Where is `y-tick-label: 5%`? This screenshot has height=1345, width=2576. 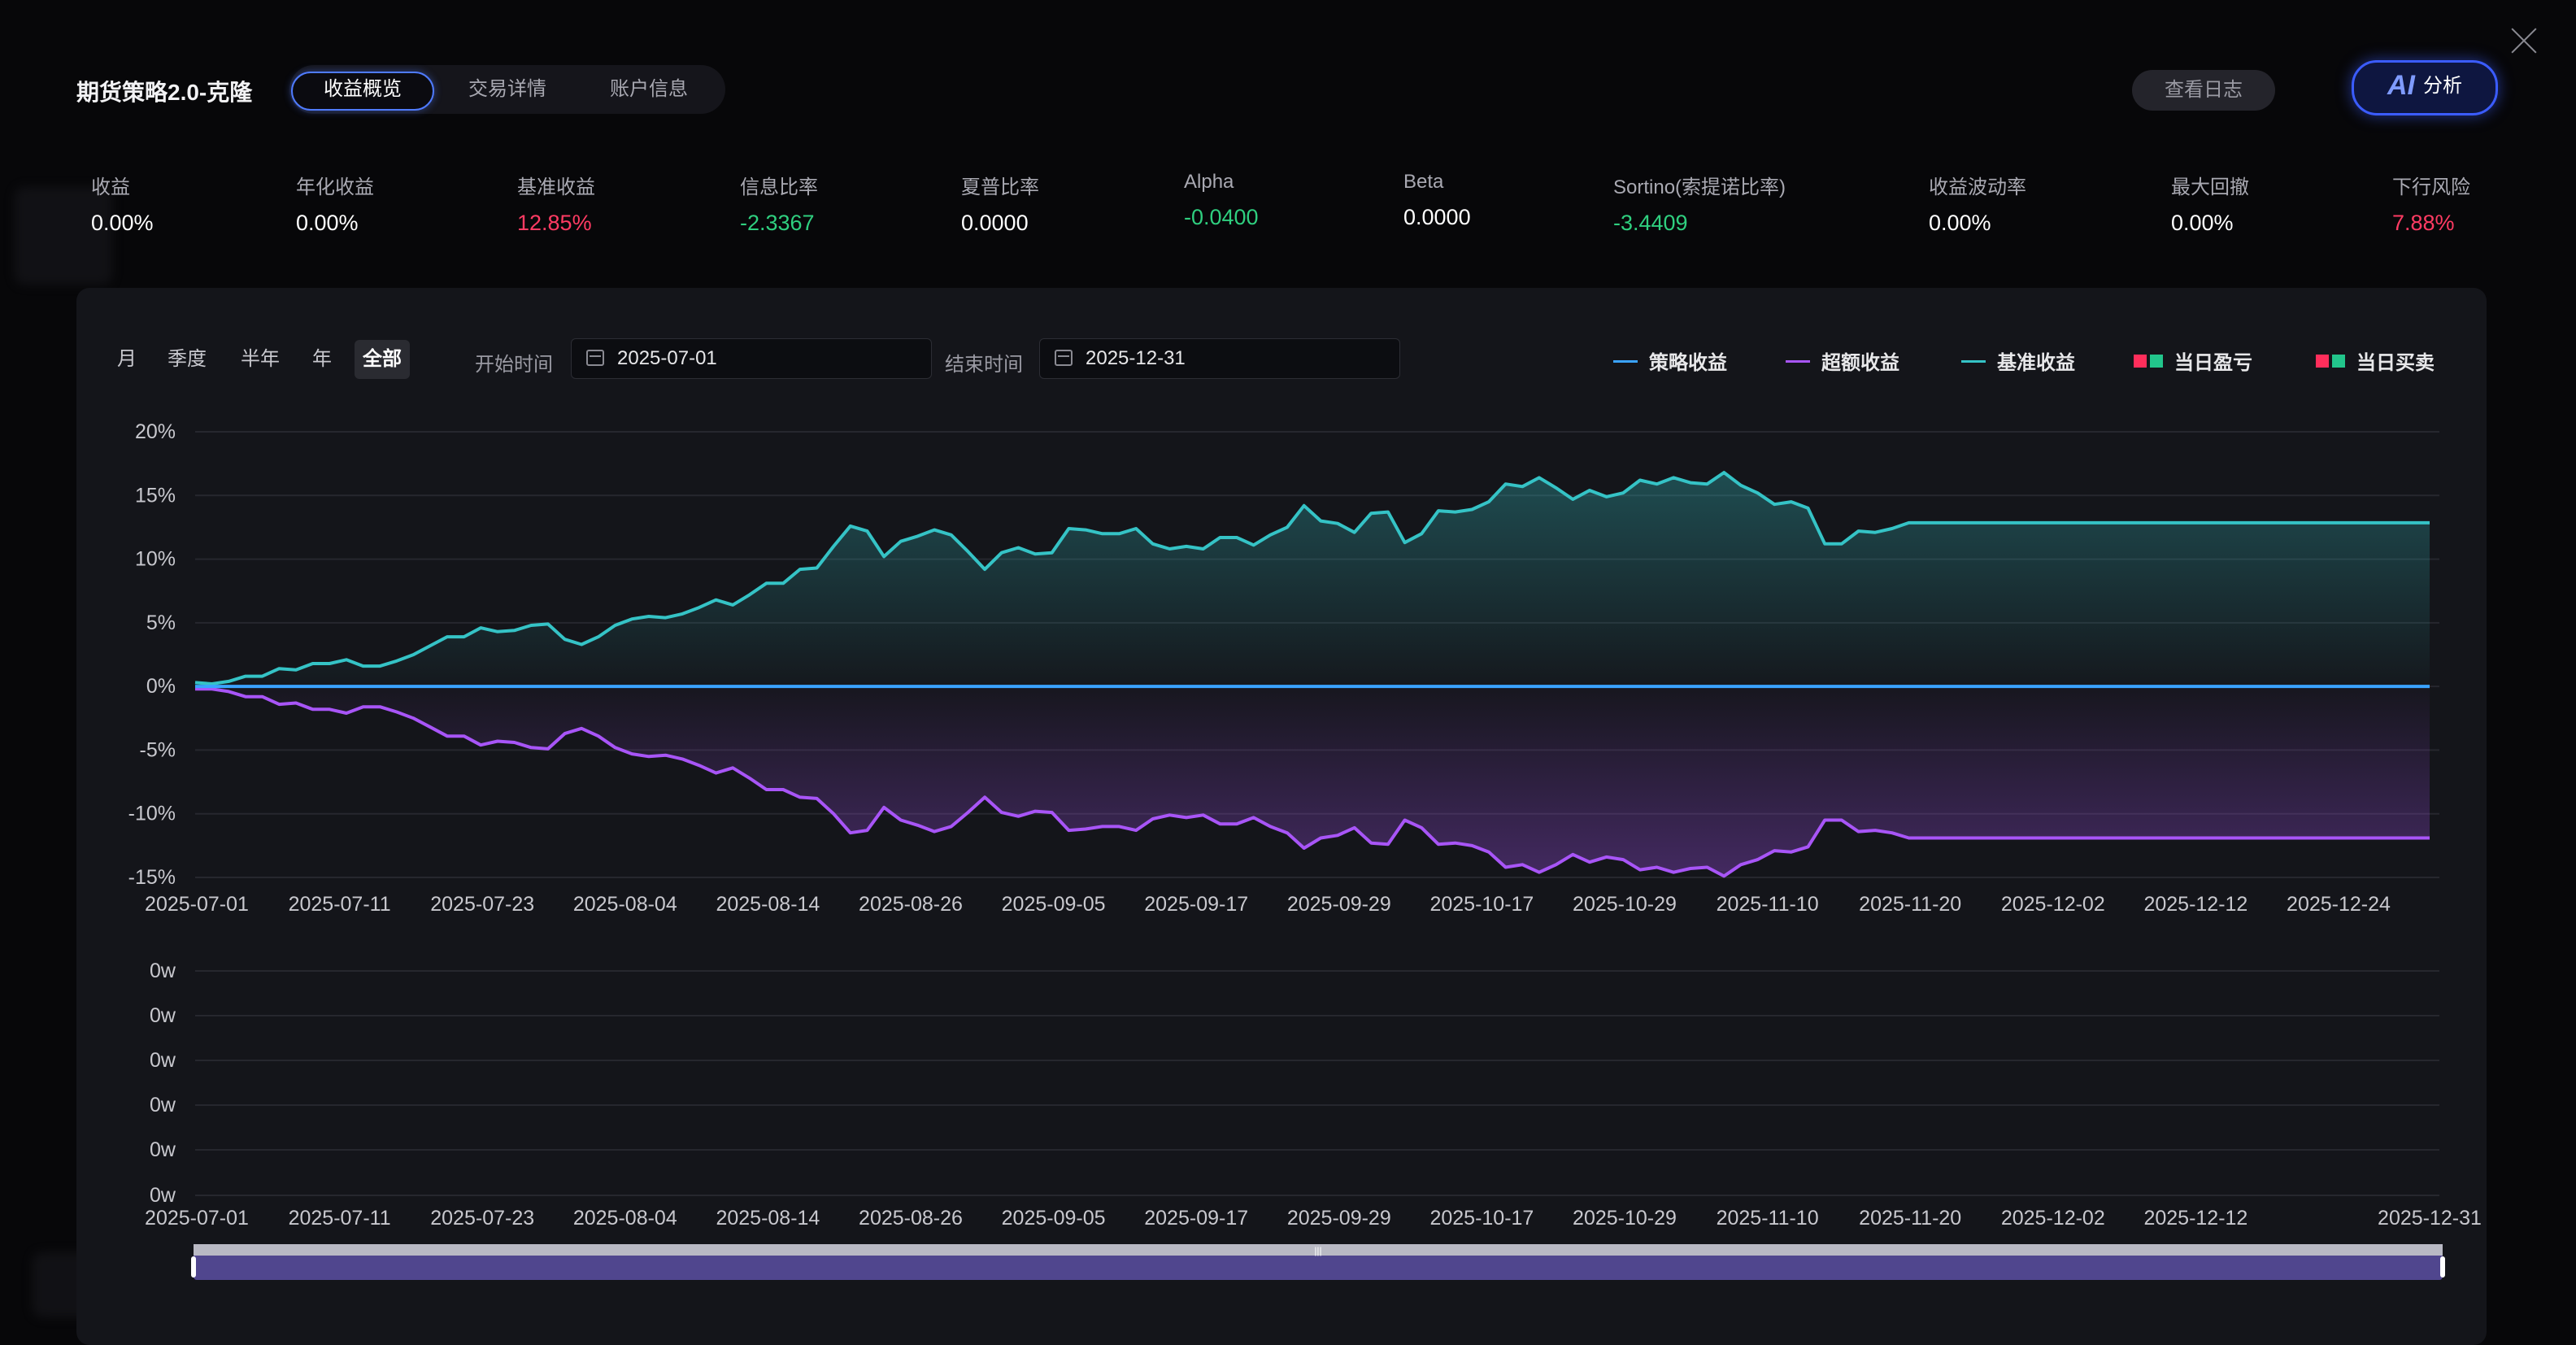 y-tick-label: 5% is located at coordinates (161, 623).